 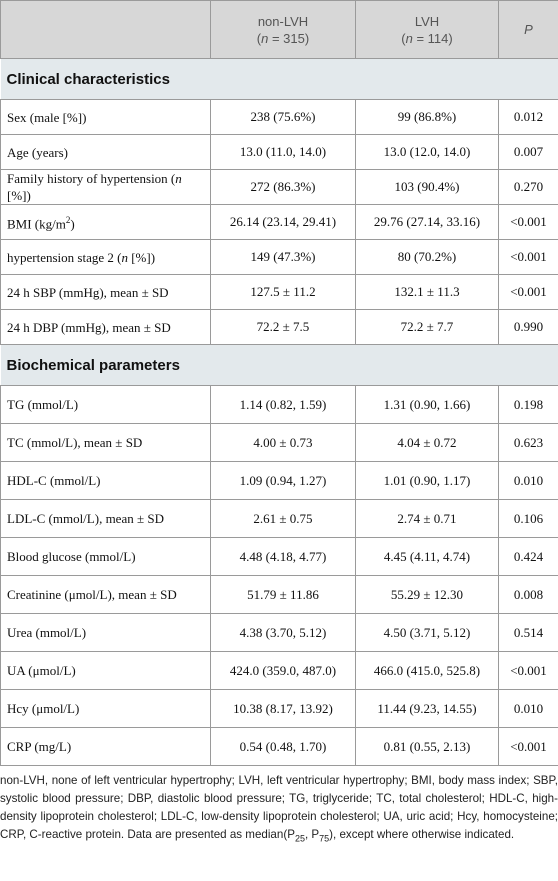 What do you see at coordinates (43, 404) in the screenshot?
I see `text: TG (mmol/L)` at bounding box center [43, 404].